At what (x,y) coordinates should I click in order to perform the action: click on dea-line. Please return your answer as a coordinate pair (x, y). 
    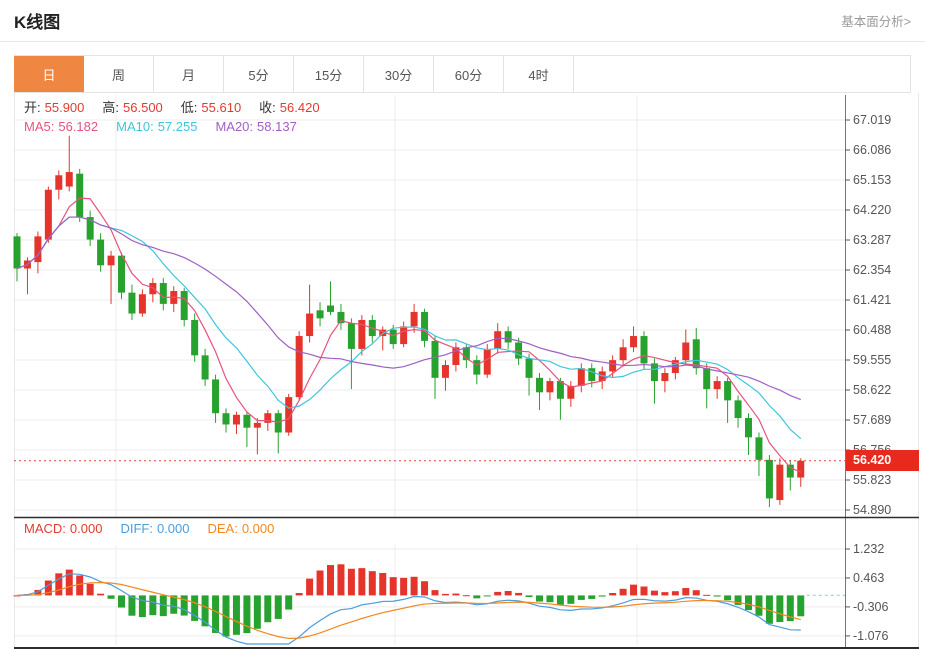
    Looking at the image, I should click on (408, 610).